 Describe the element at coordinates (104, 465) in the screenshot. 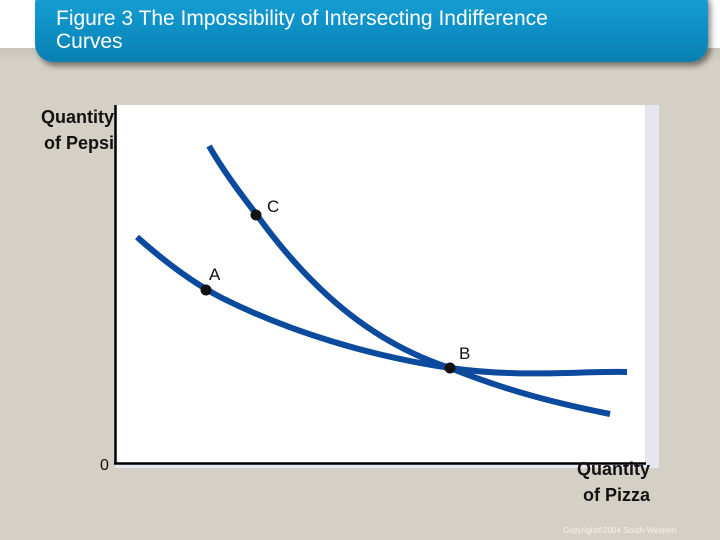

I see `origin-label: 0` at that location.